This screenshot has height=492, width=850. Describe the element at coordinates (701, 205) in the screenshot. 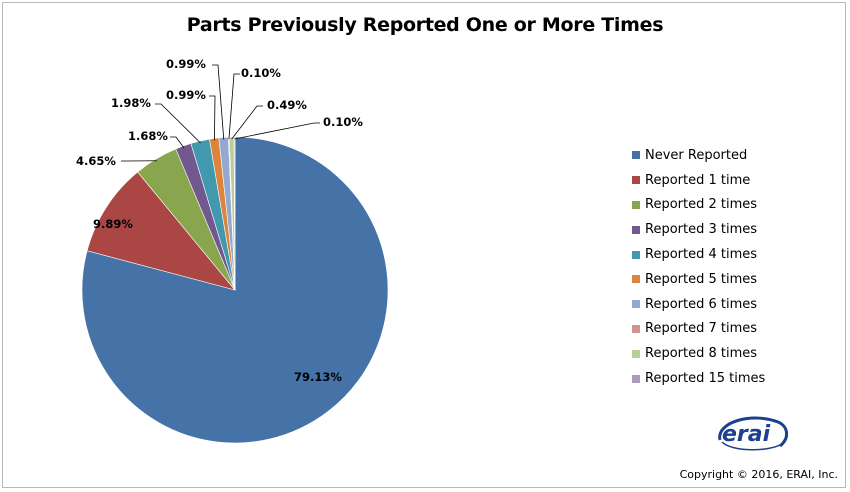

I see `legend-label: Reported 2 times` at that location.